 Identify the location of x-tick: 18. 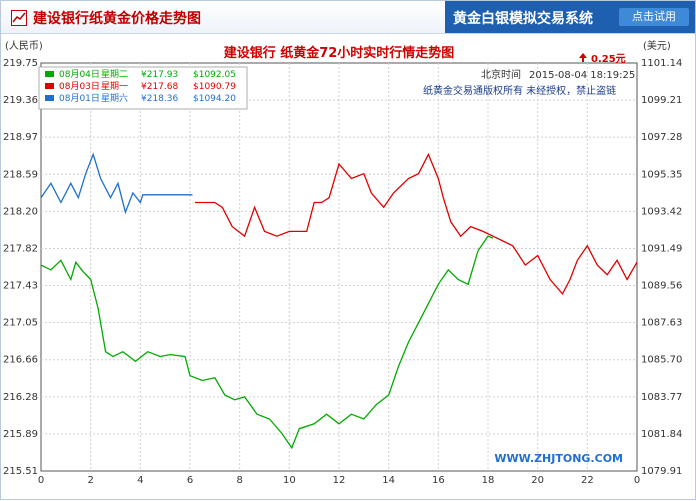
(488, 480).